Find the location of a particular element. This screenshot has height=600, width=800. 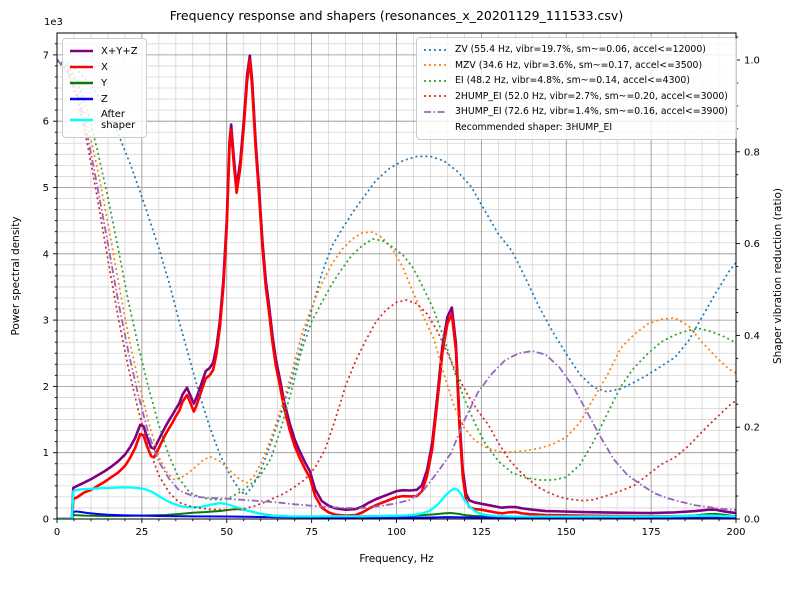

left-y-tick-label: 1 is located at coordinates (46, 453).